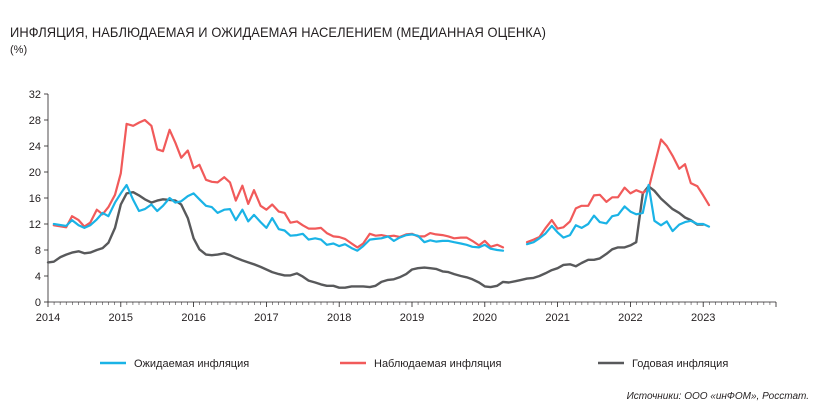  I want to click on y-unit-label: (%), so click(19, 50).